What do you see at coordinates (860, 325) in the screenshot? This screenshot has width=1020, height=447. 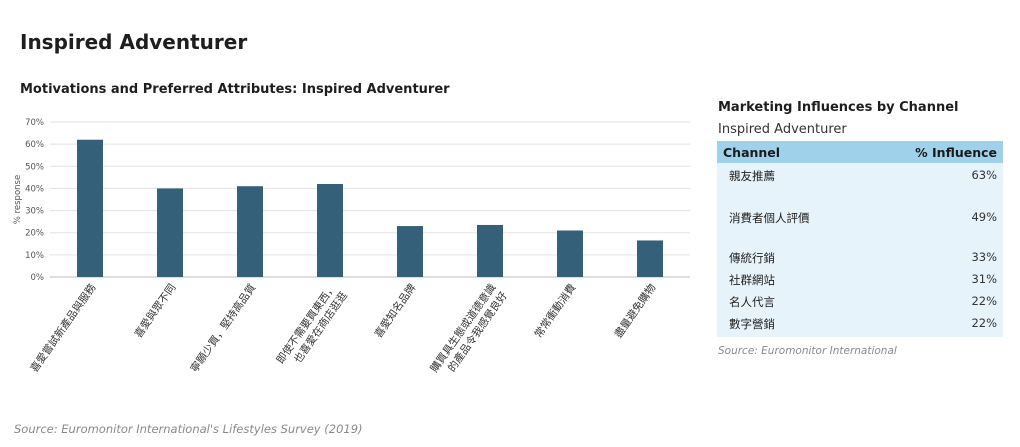 I see `table-row: 數字營銷 22%` at bounding box center [860, 325].